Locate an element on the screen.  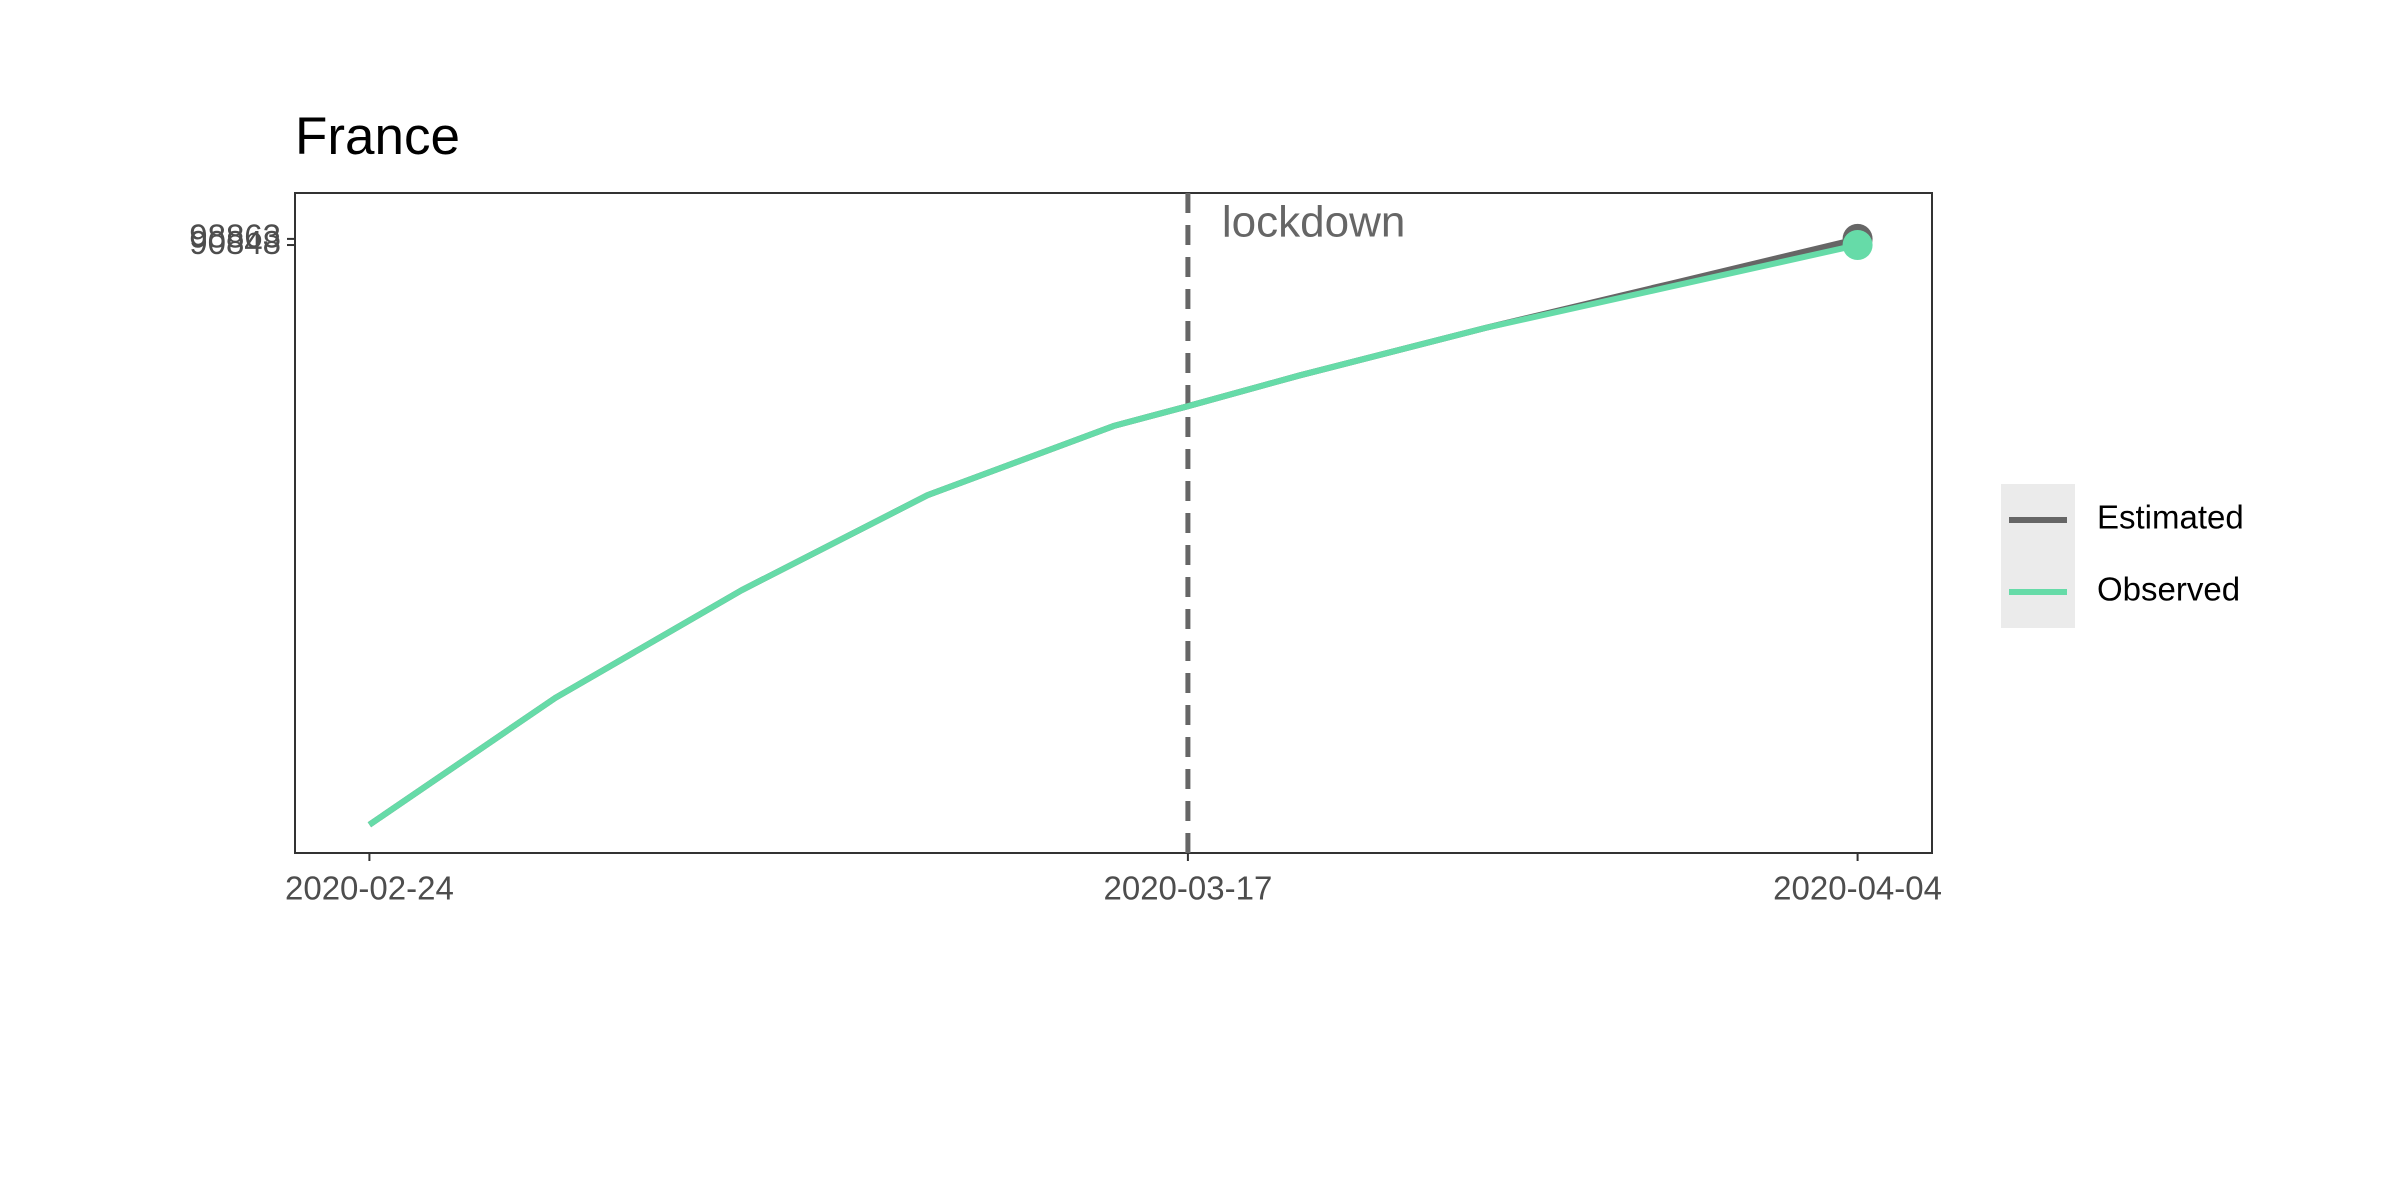
y-tick-label: 90848 is located at coordinates (235, 242).